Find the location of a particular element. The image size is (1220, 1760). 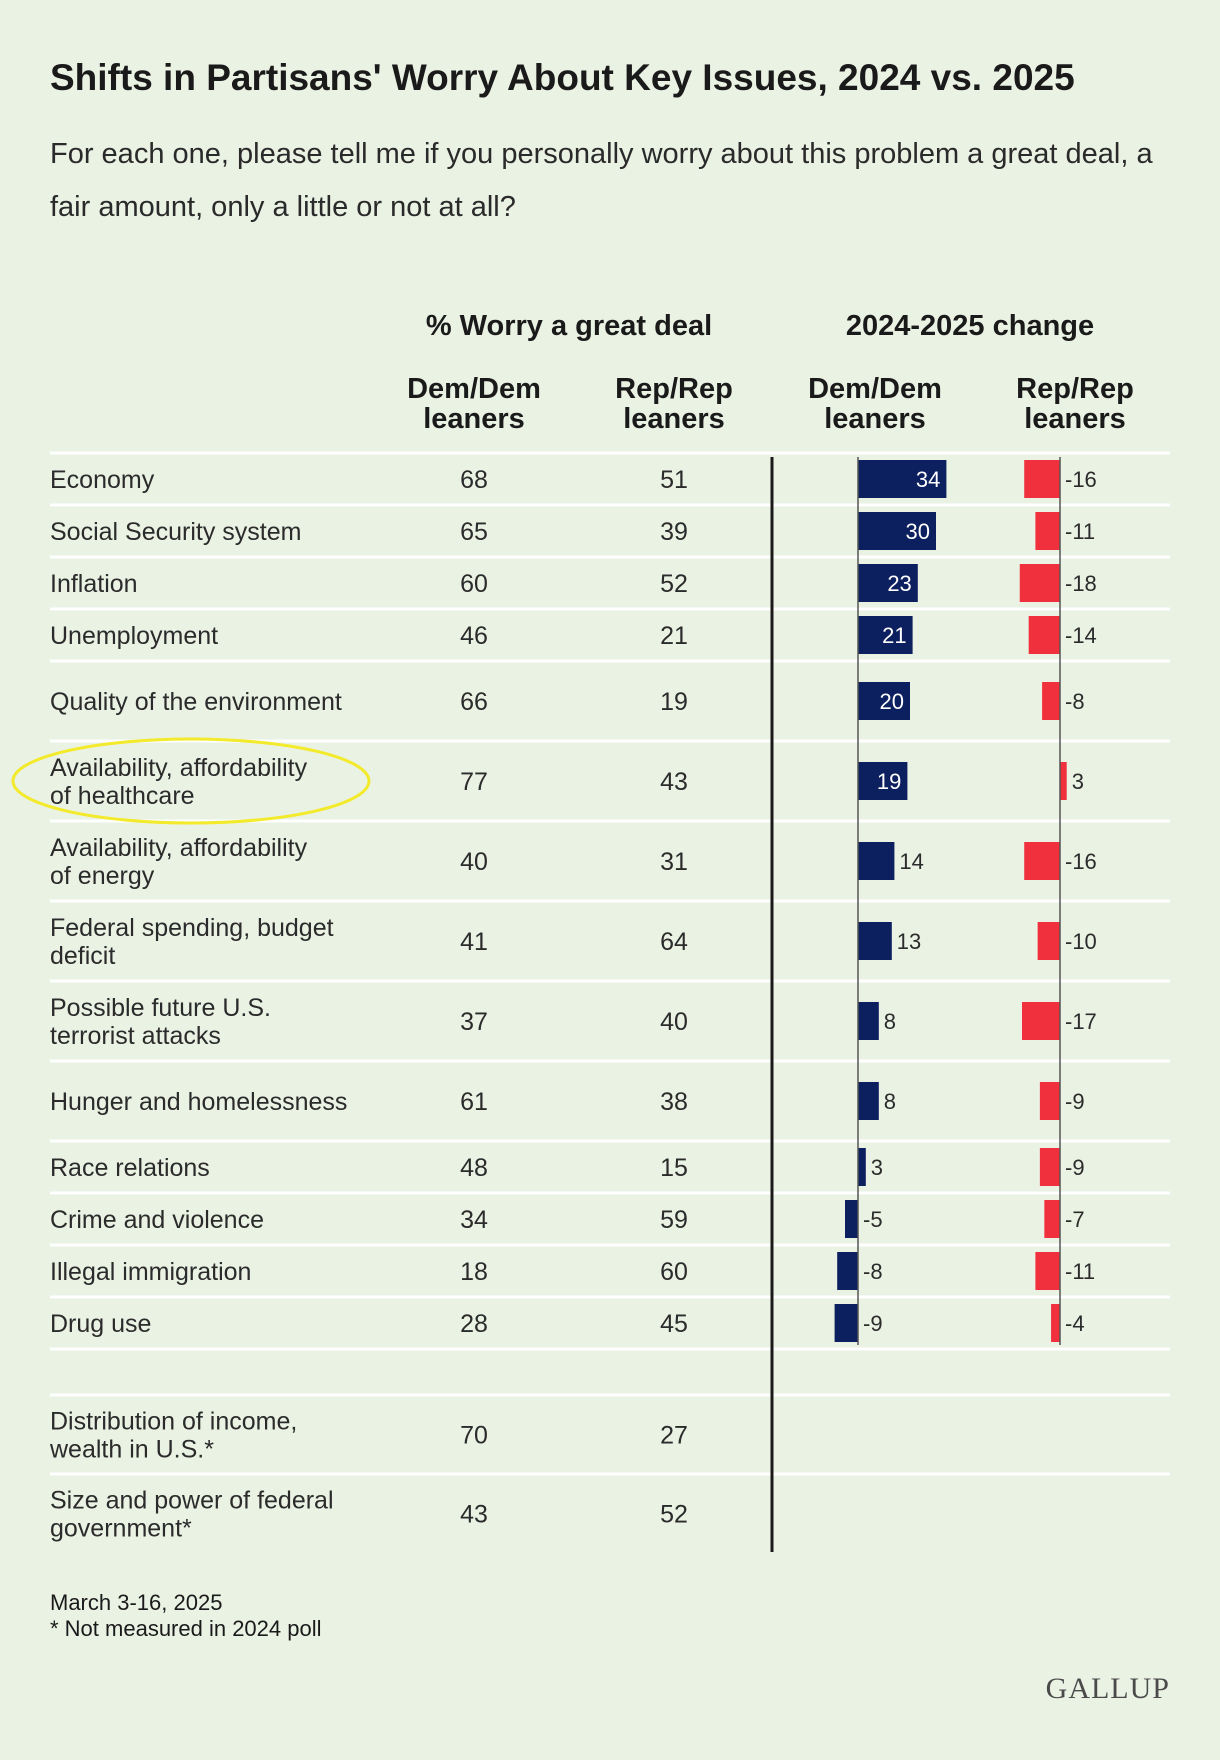

rep-change-label: -8 is located at coordinates (1075, 701).